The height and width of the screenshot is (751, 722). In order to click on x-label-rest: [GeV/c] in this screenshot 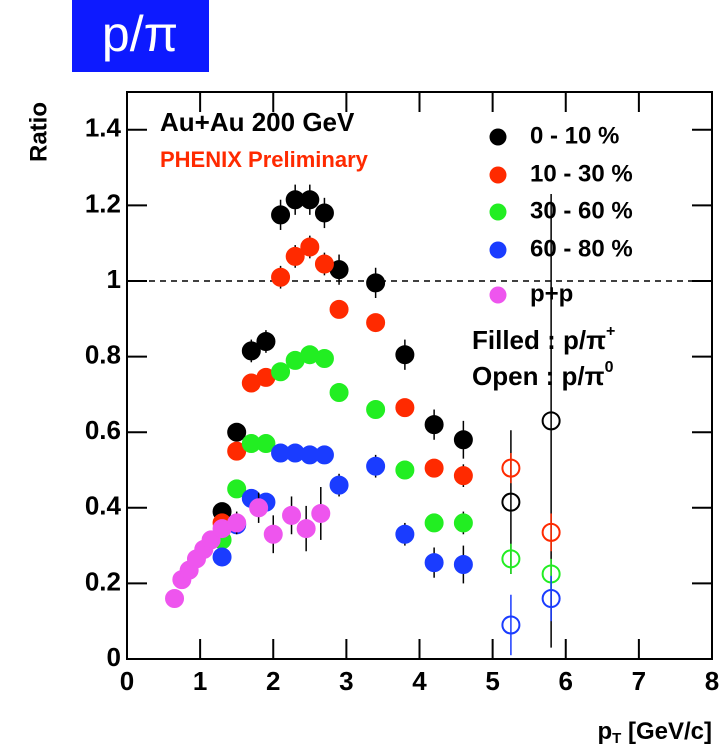, I will do `click(666, 731)`.